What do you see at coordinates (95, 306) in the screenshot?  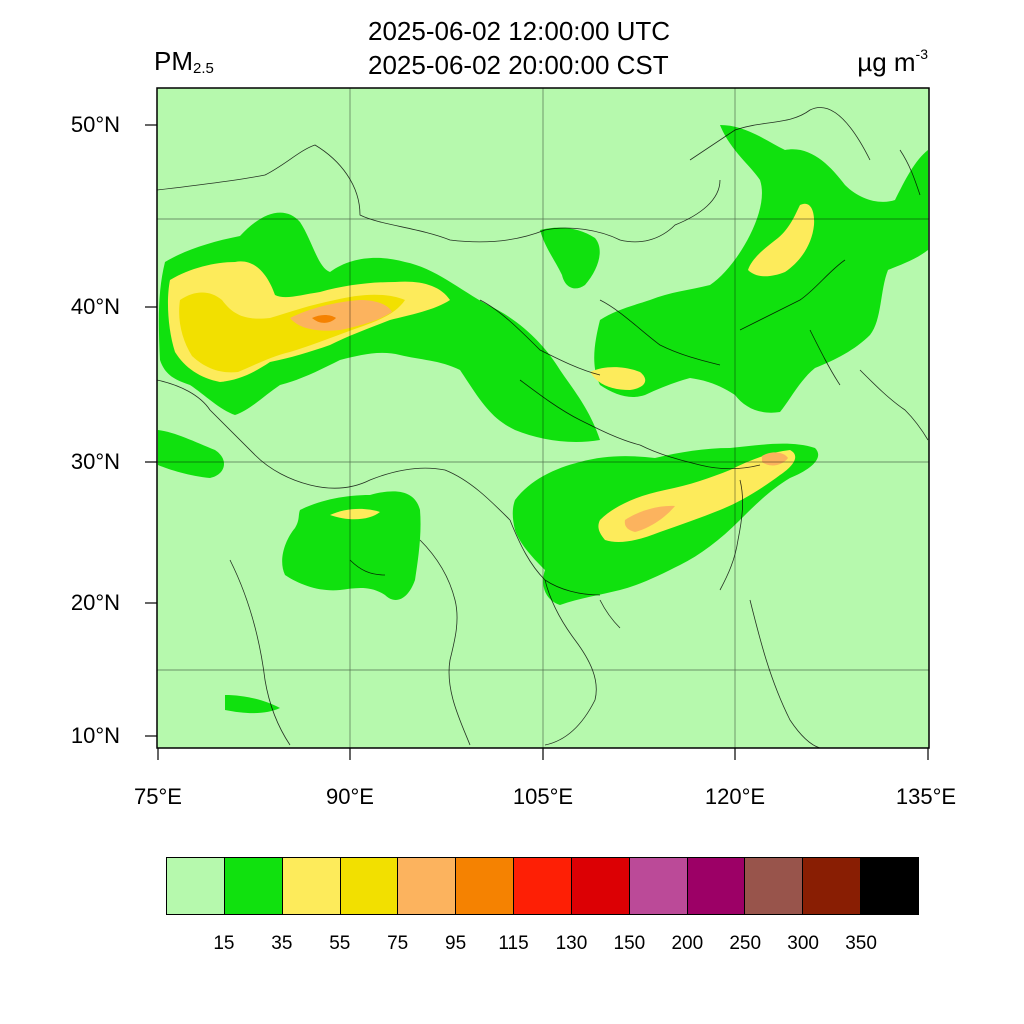 I see `lat-label-40n: 40°N` at bounding box center [95, 306].